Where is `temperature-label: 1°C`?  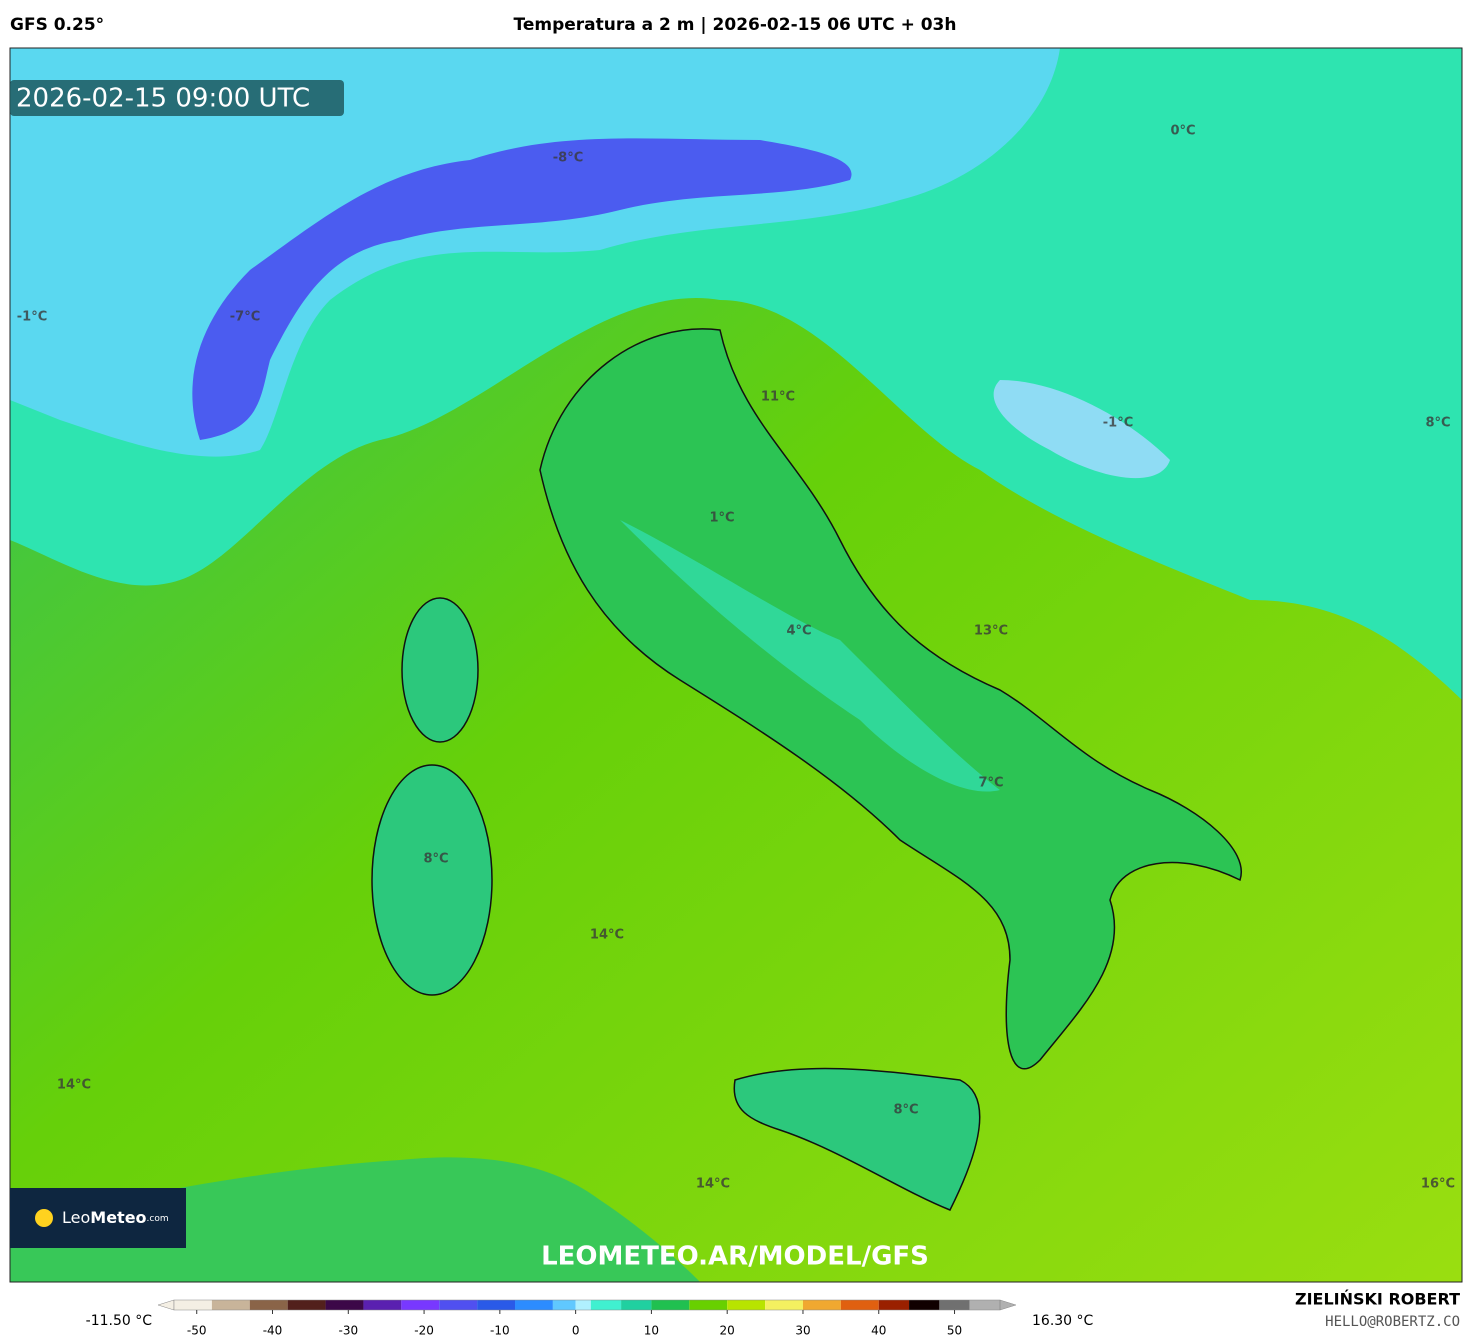
temperature-label: 1°C is located at coordinates (721, 518).